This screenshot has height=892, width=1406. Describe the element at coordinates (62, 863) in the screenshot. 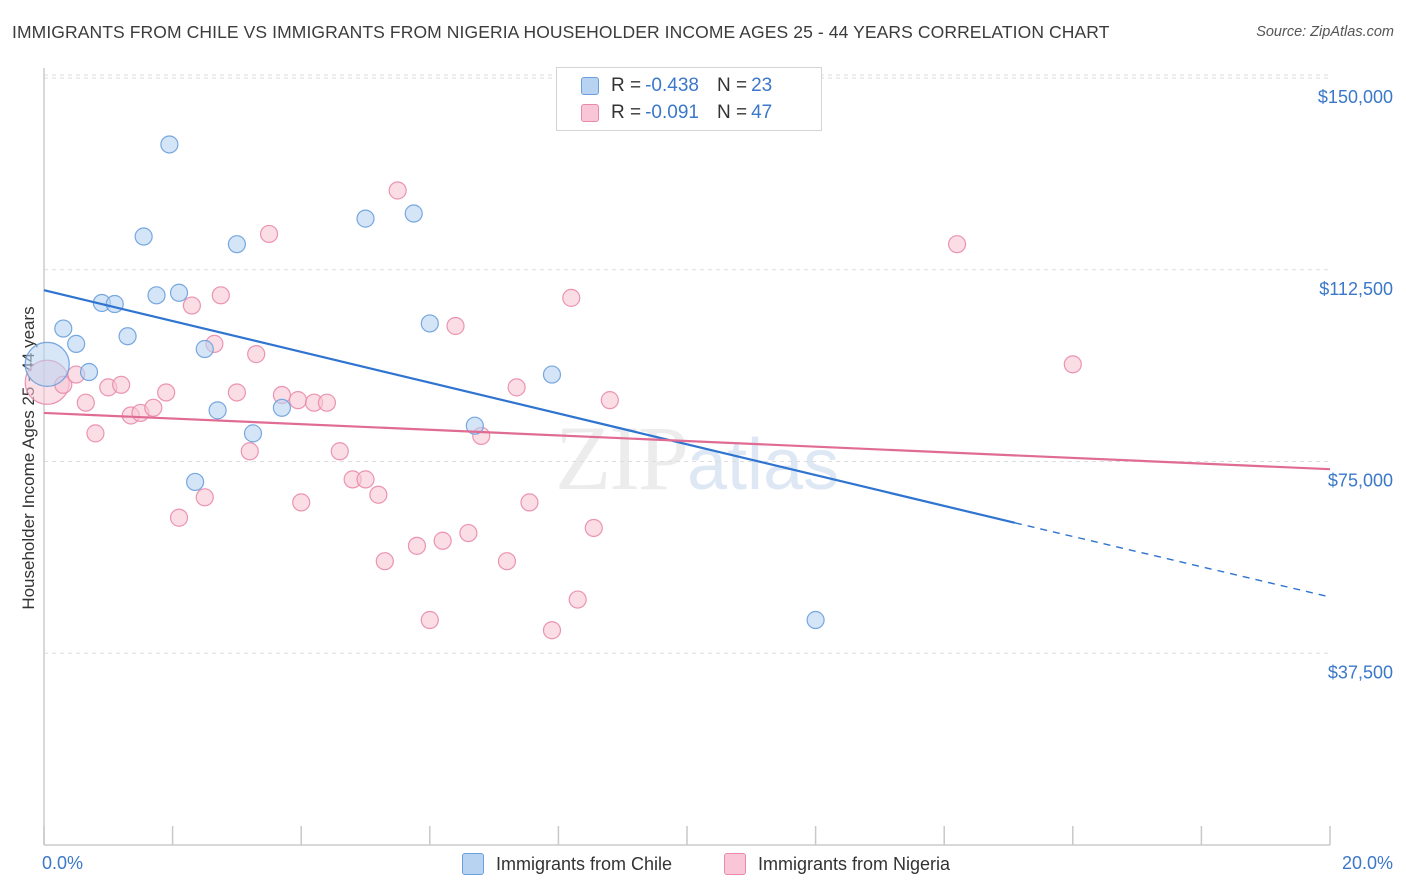

I see `x-tick-label-0: 0.0%` at that location.